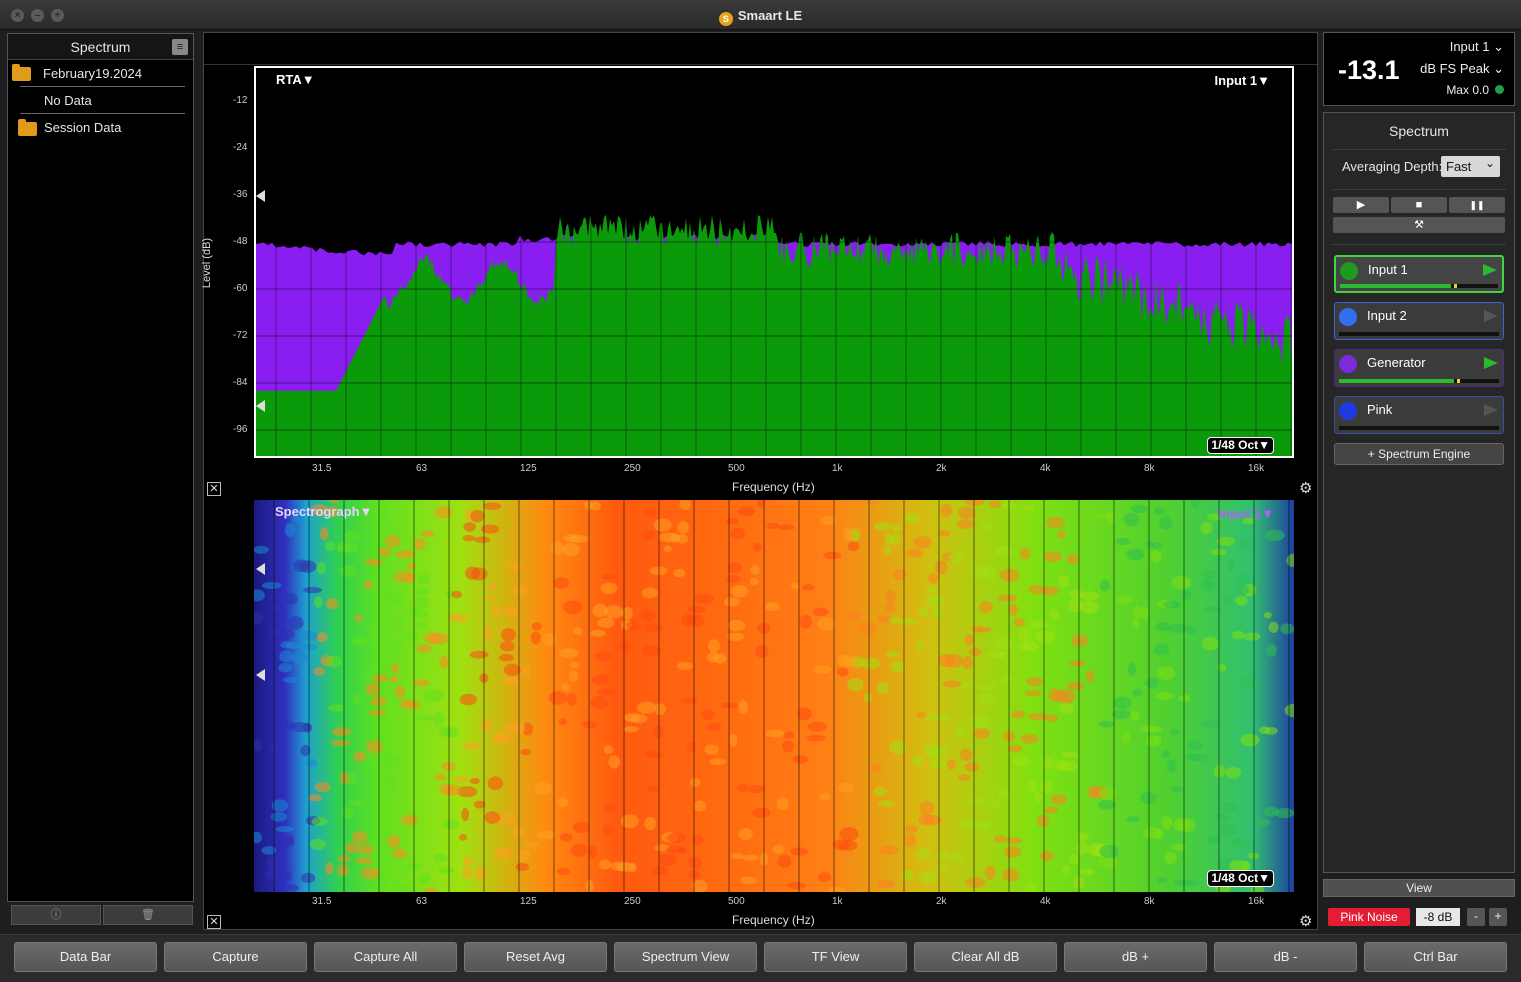 This screenshot has height=982, width=1521. I want to click on meter-source-selector: Input 1 ⌄, so click(1477, 47).